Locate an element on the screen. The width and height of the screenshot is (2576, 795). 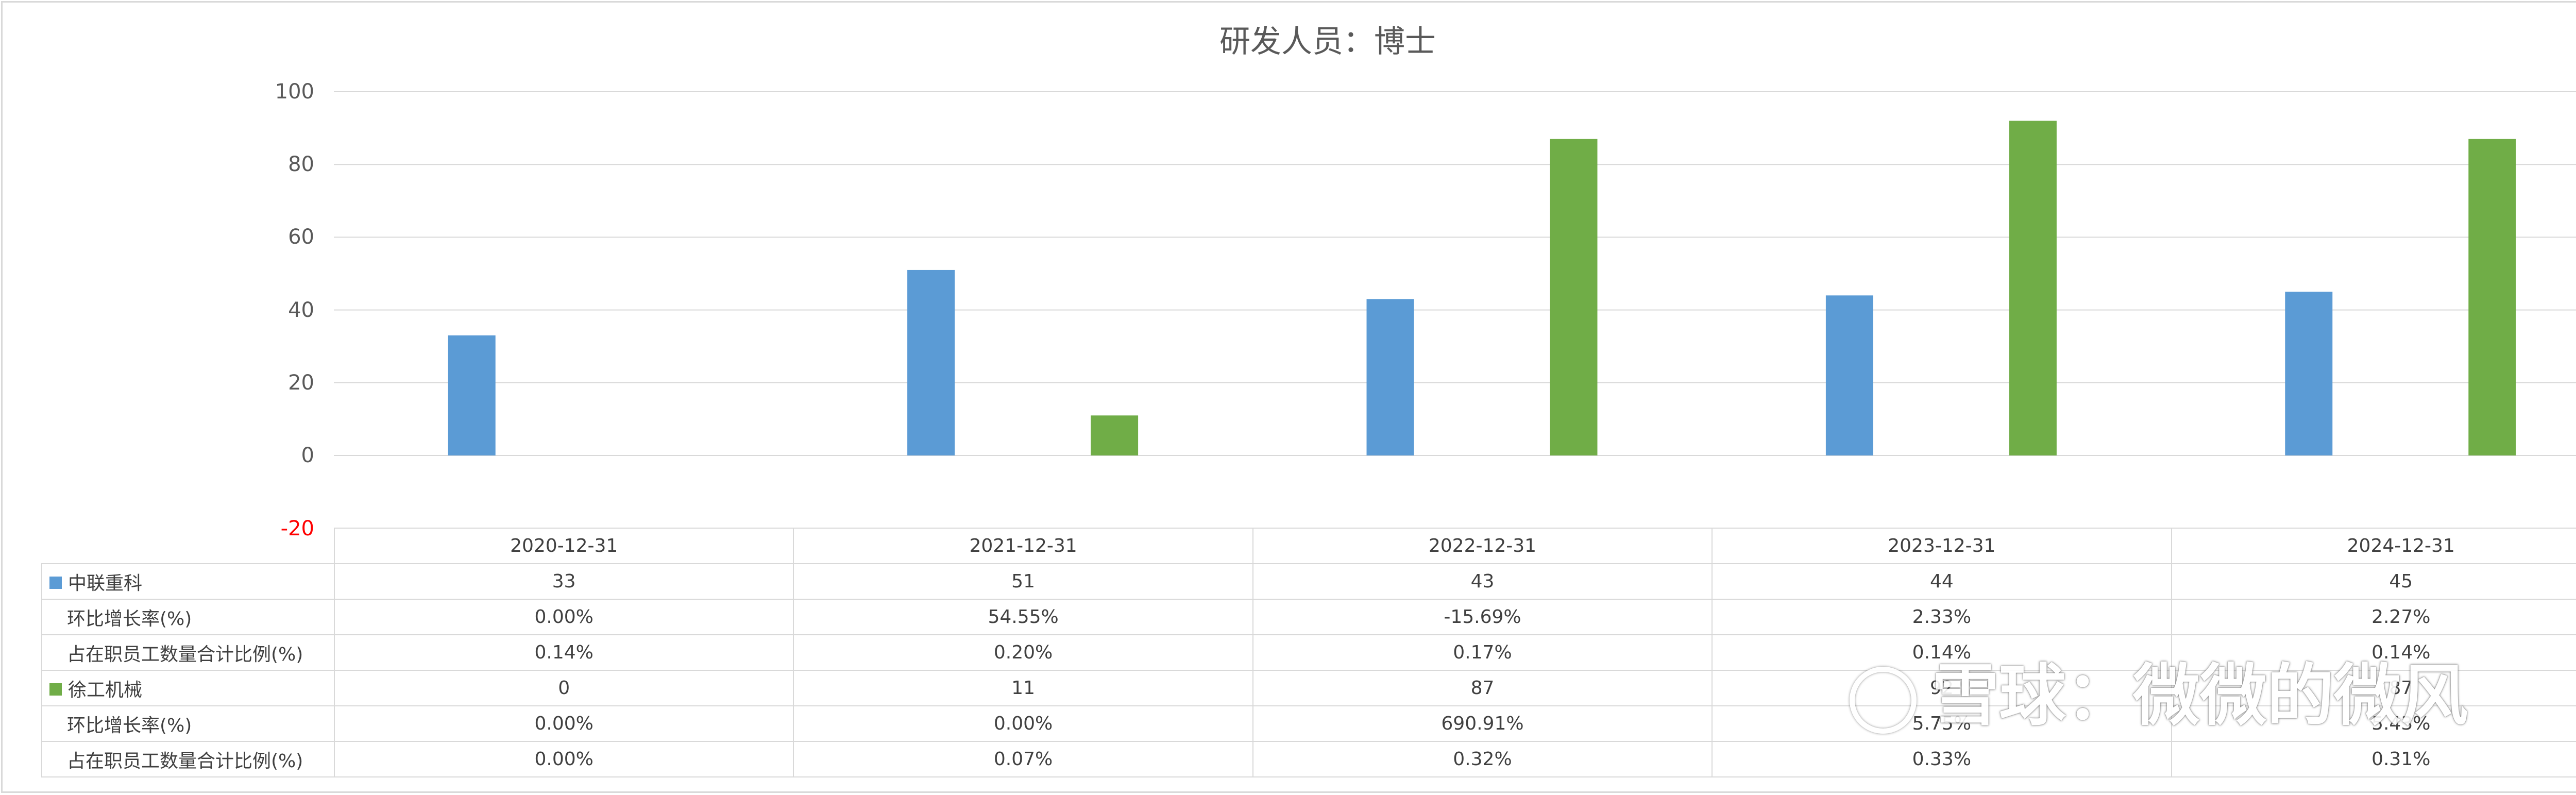
y-tick-label: 0 is located at coordinates (307, 456).